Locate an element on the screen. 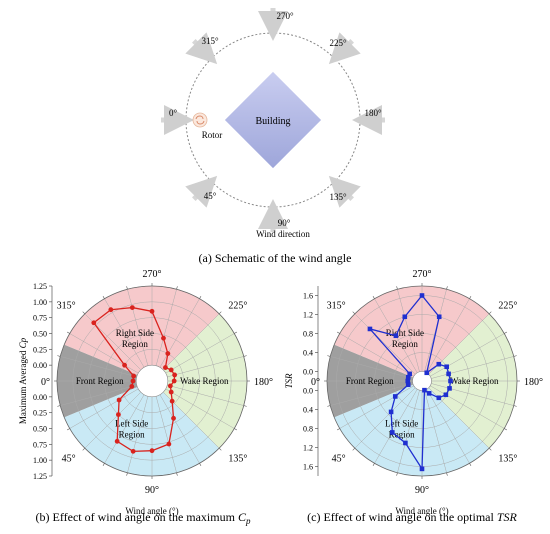 This screenshot has height=534, width=550. schematic-angle-label: 0° is located at coordinates (173, 113).